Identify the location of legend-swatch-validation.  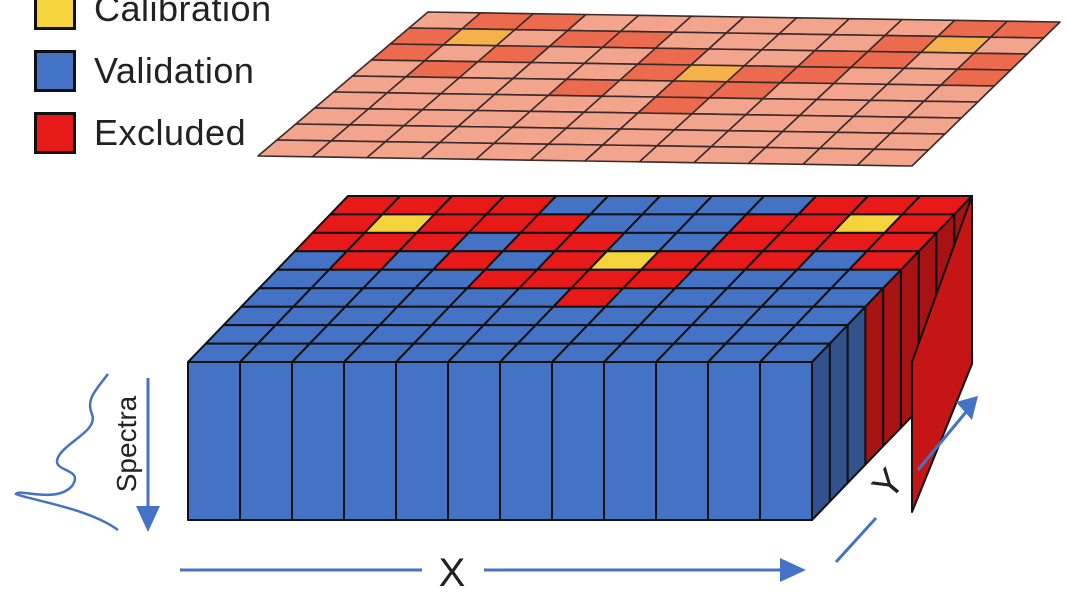
(55, 71).